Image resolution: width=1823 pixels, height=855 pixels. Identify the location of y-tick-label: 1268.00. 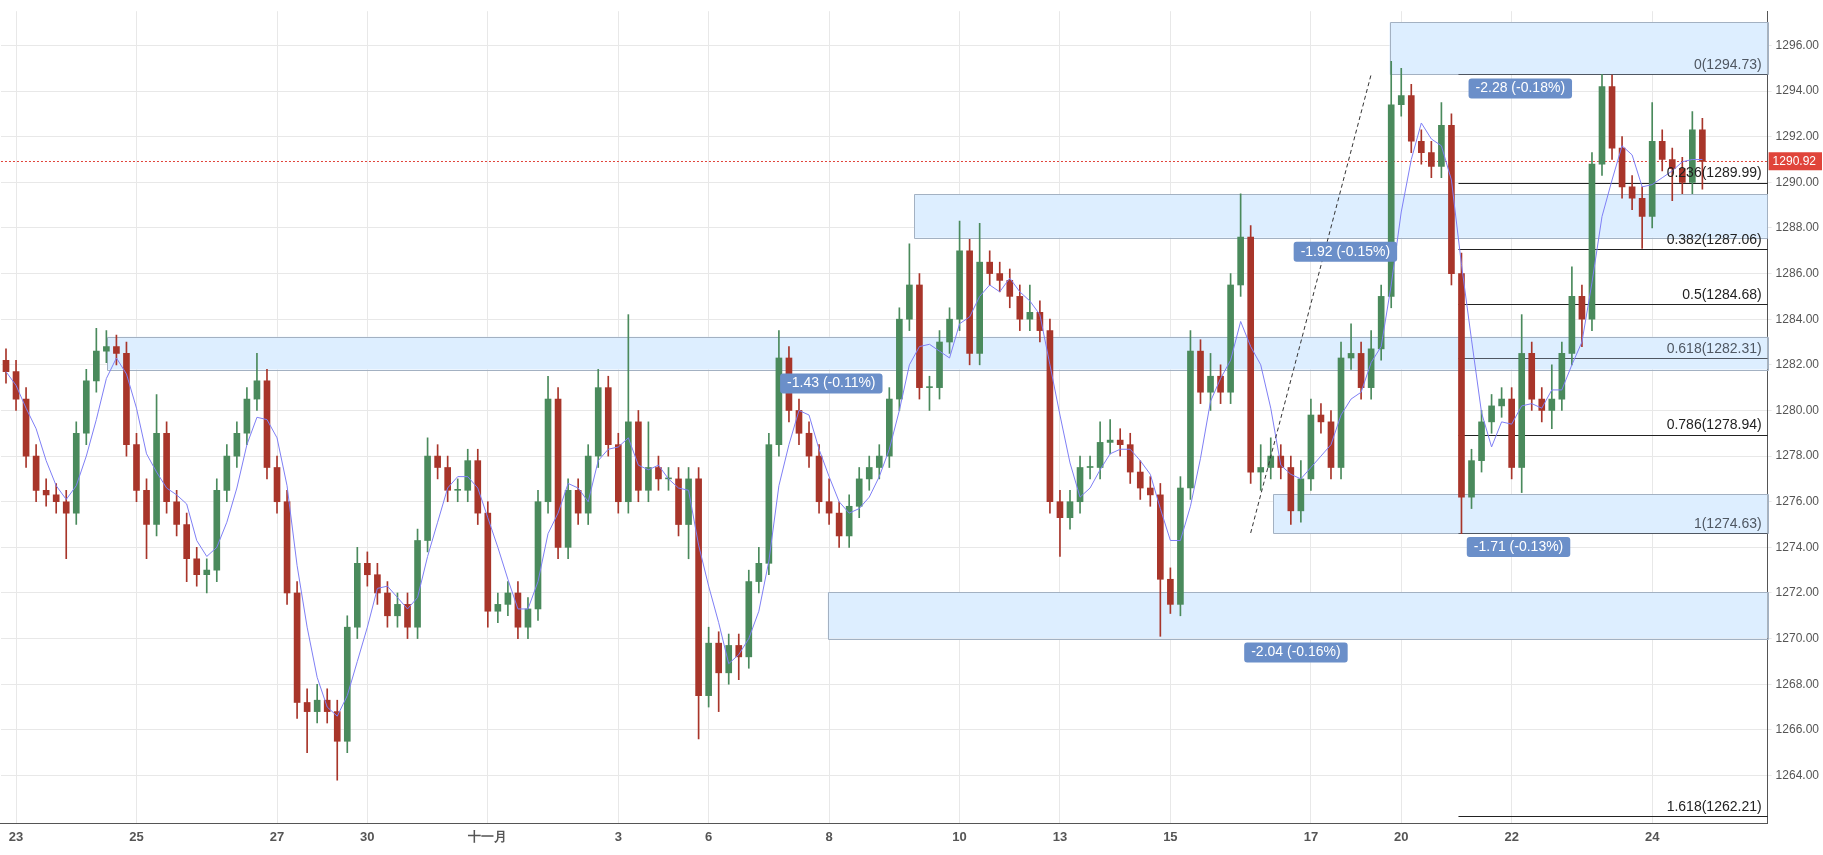
(1797, 683).